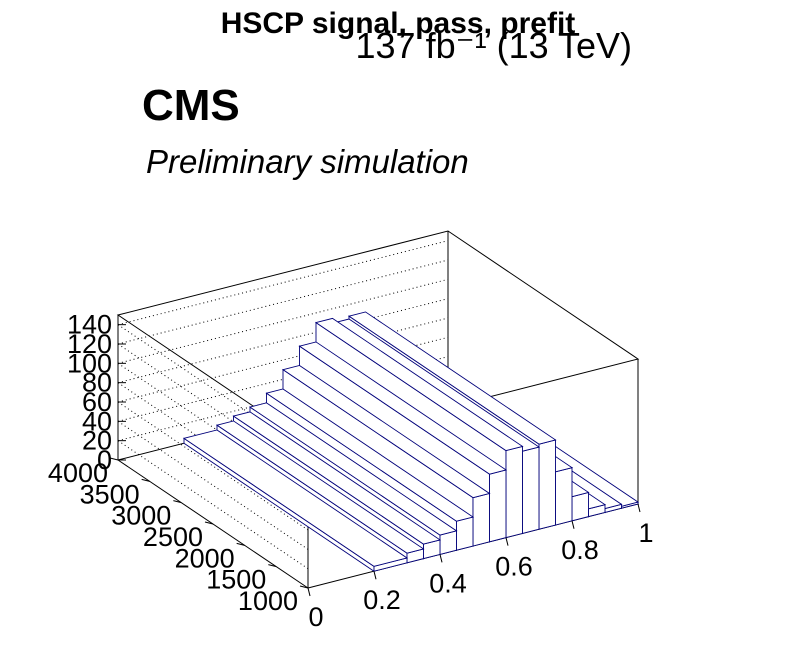 The height and width of the screenshot is (672, 796). Describe the element at coordinates (307, 161) in the screenshot. I see `status-label: Preliminary simulation` at that location.